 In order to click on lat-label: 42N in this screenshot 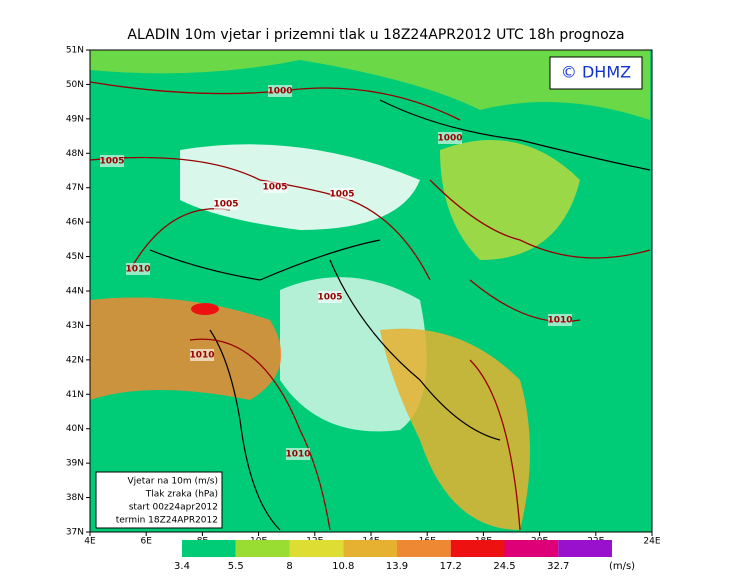, I will do `click(75, 360)`.